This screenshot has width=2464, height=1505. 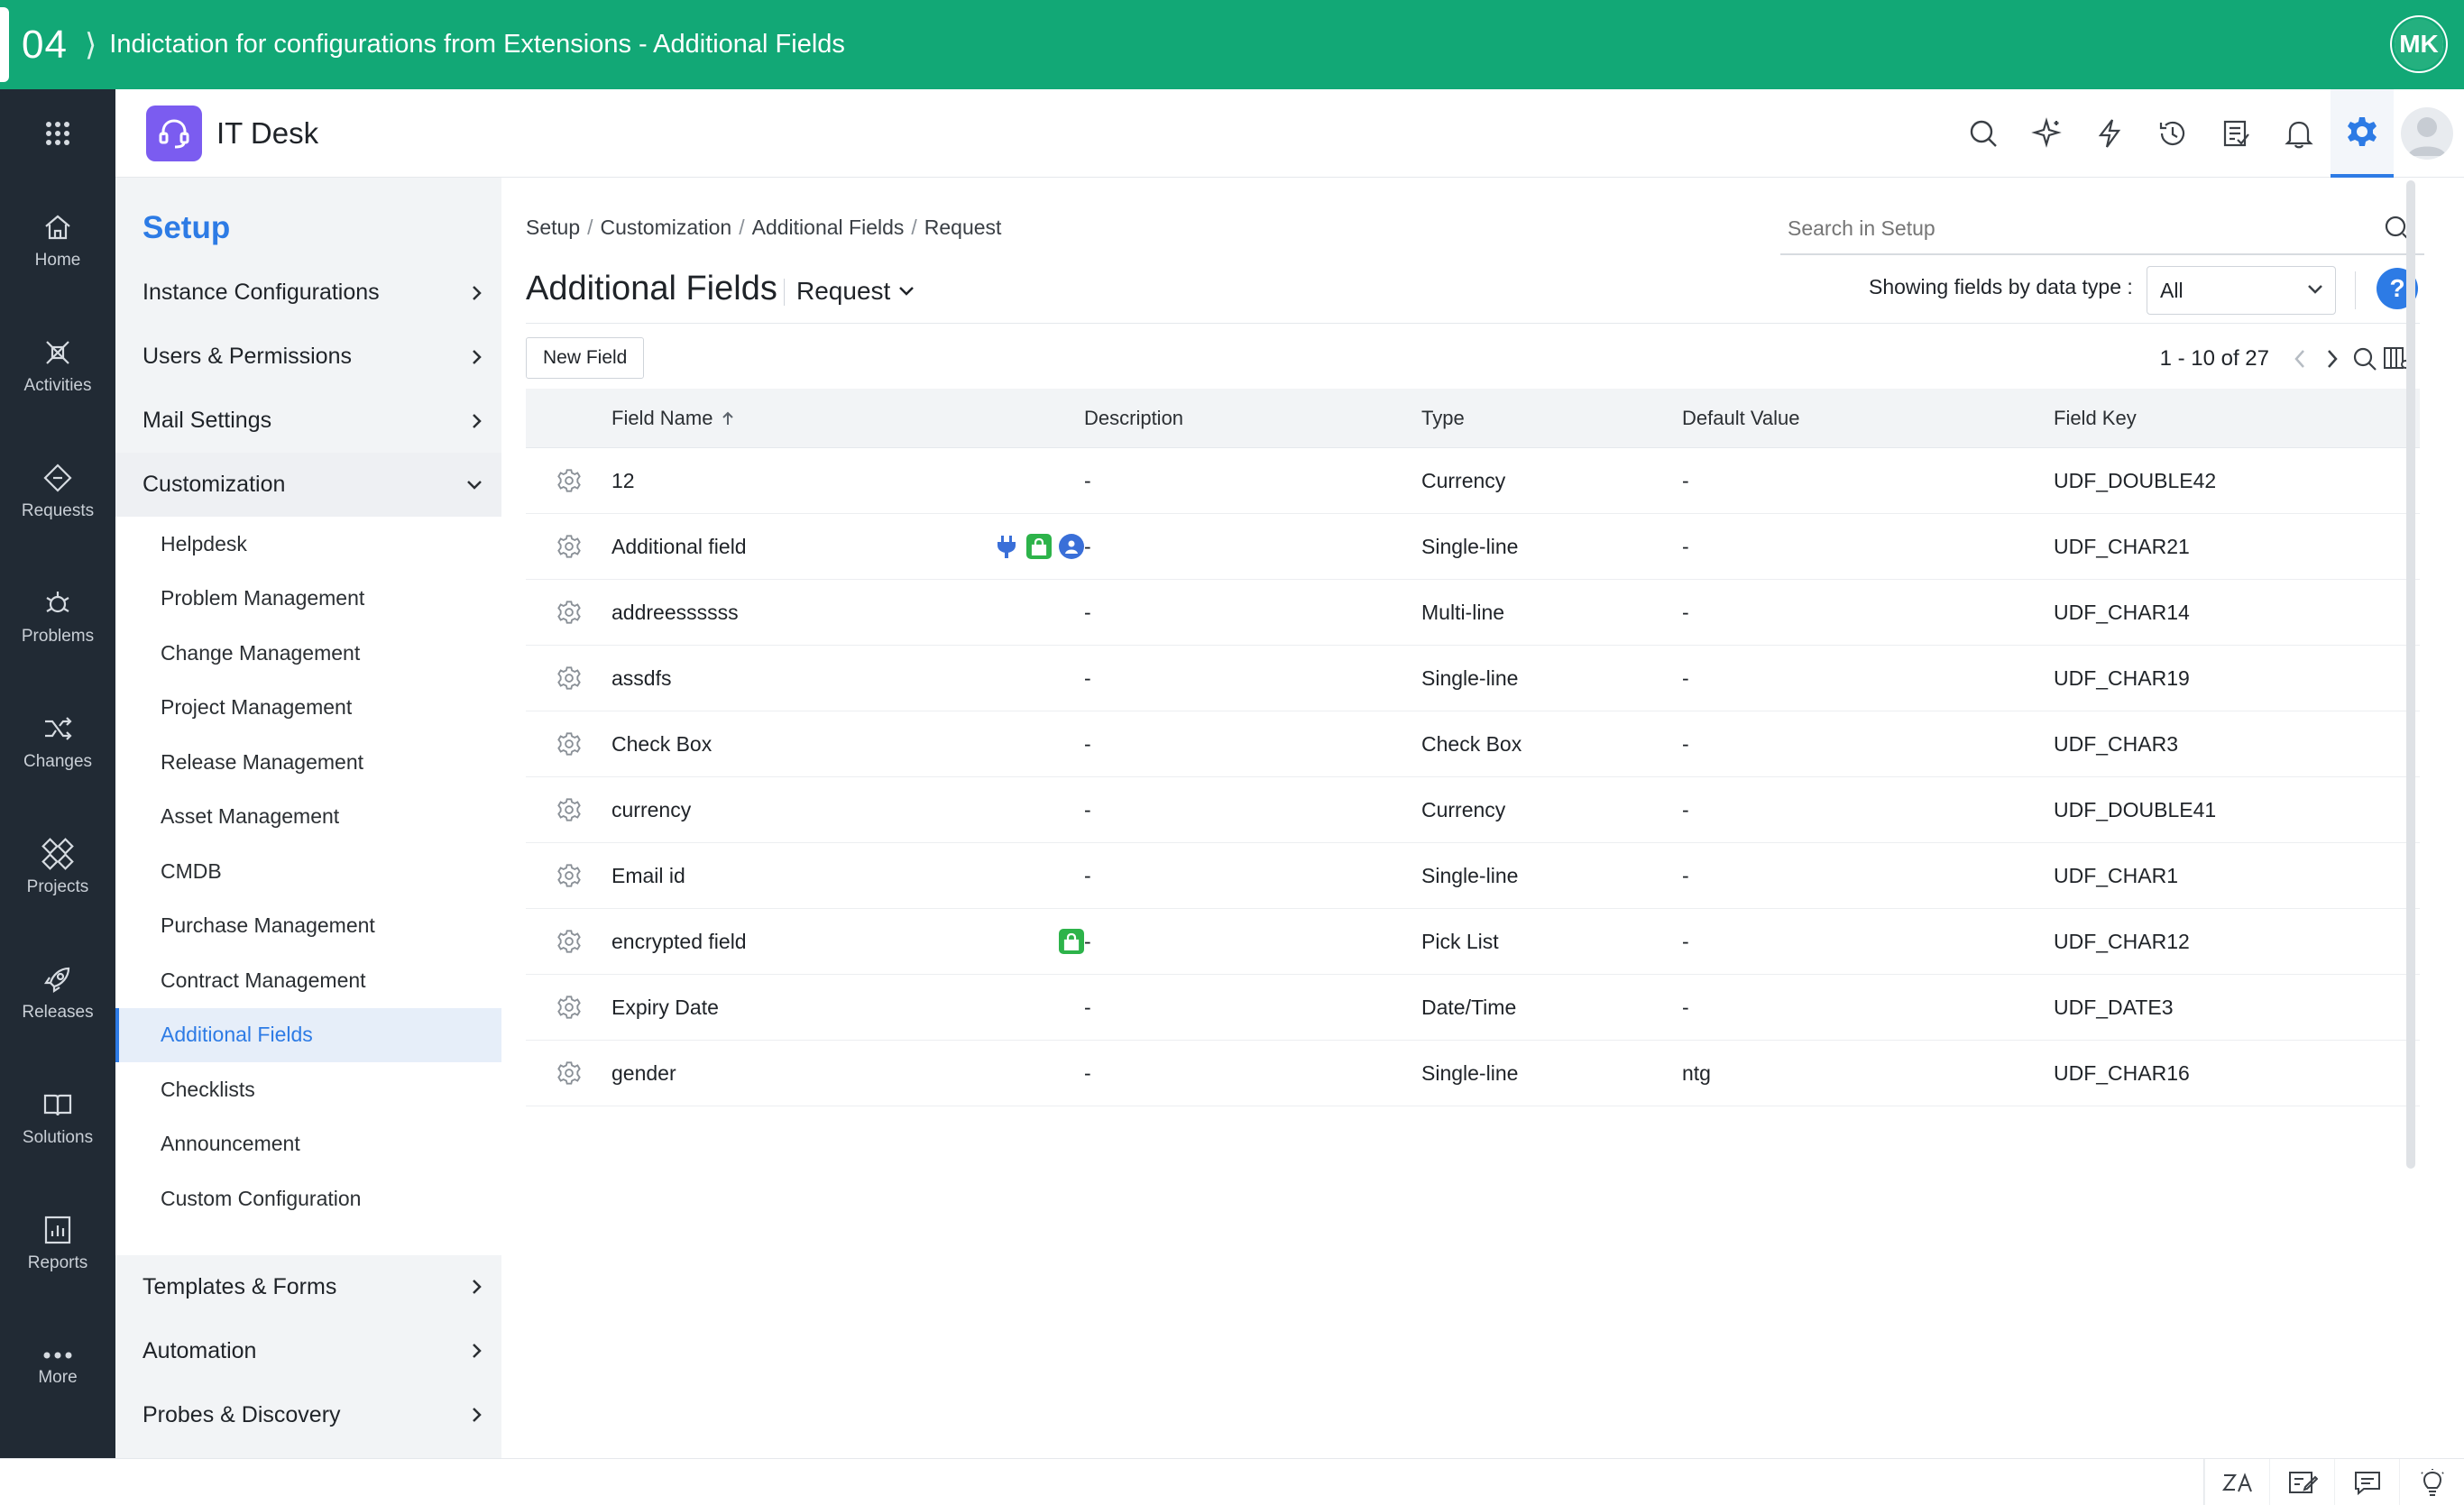 What do you see at coordinates (2242, 290) in the screenshot?
I see `data-type-filter-select: All` at bounding box center [2242, 290].